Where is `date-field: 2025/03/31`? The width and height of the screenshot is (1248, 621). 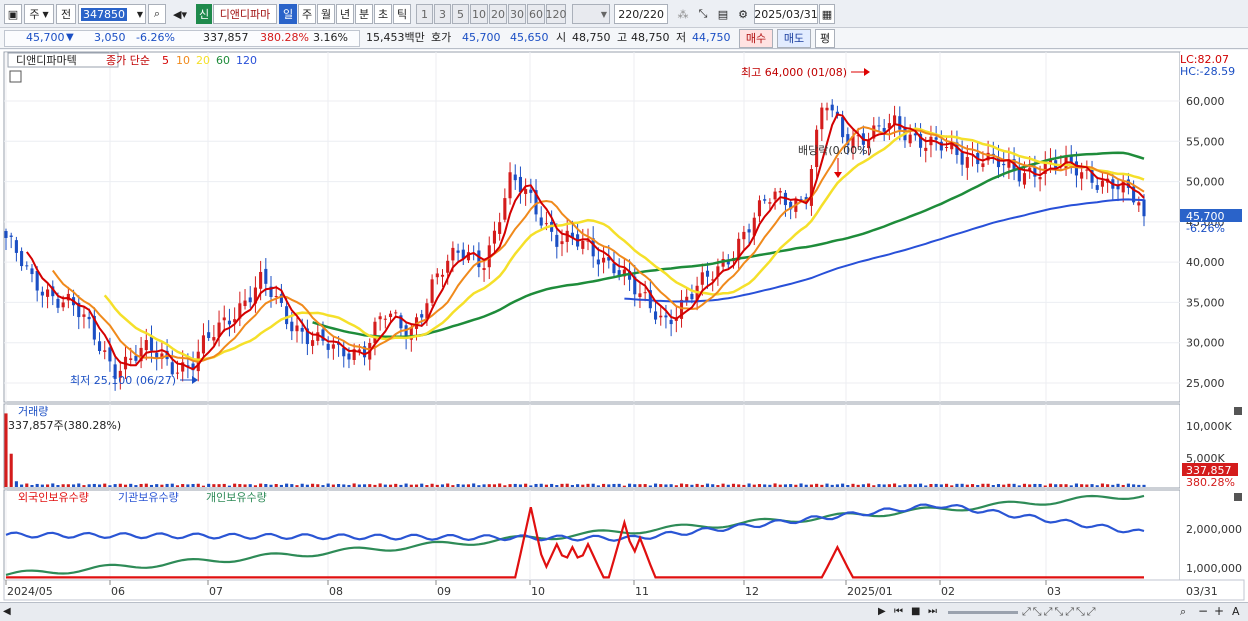
date-field: 2025/03/31 is located at coordinates (786, 14).